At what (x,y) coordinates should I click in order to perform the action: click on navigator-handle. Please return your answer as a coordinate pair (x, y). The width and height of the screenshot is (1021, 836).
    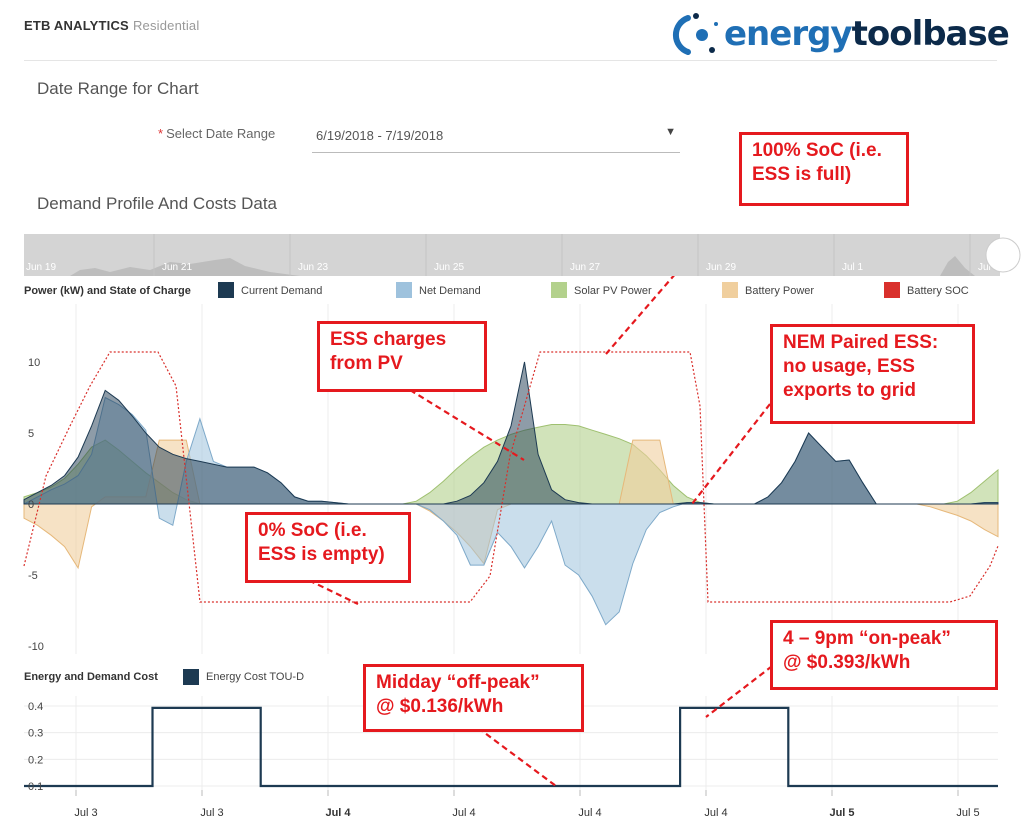
    Looking at the image, I should click on (1003, 255).